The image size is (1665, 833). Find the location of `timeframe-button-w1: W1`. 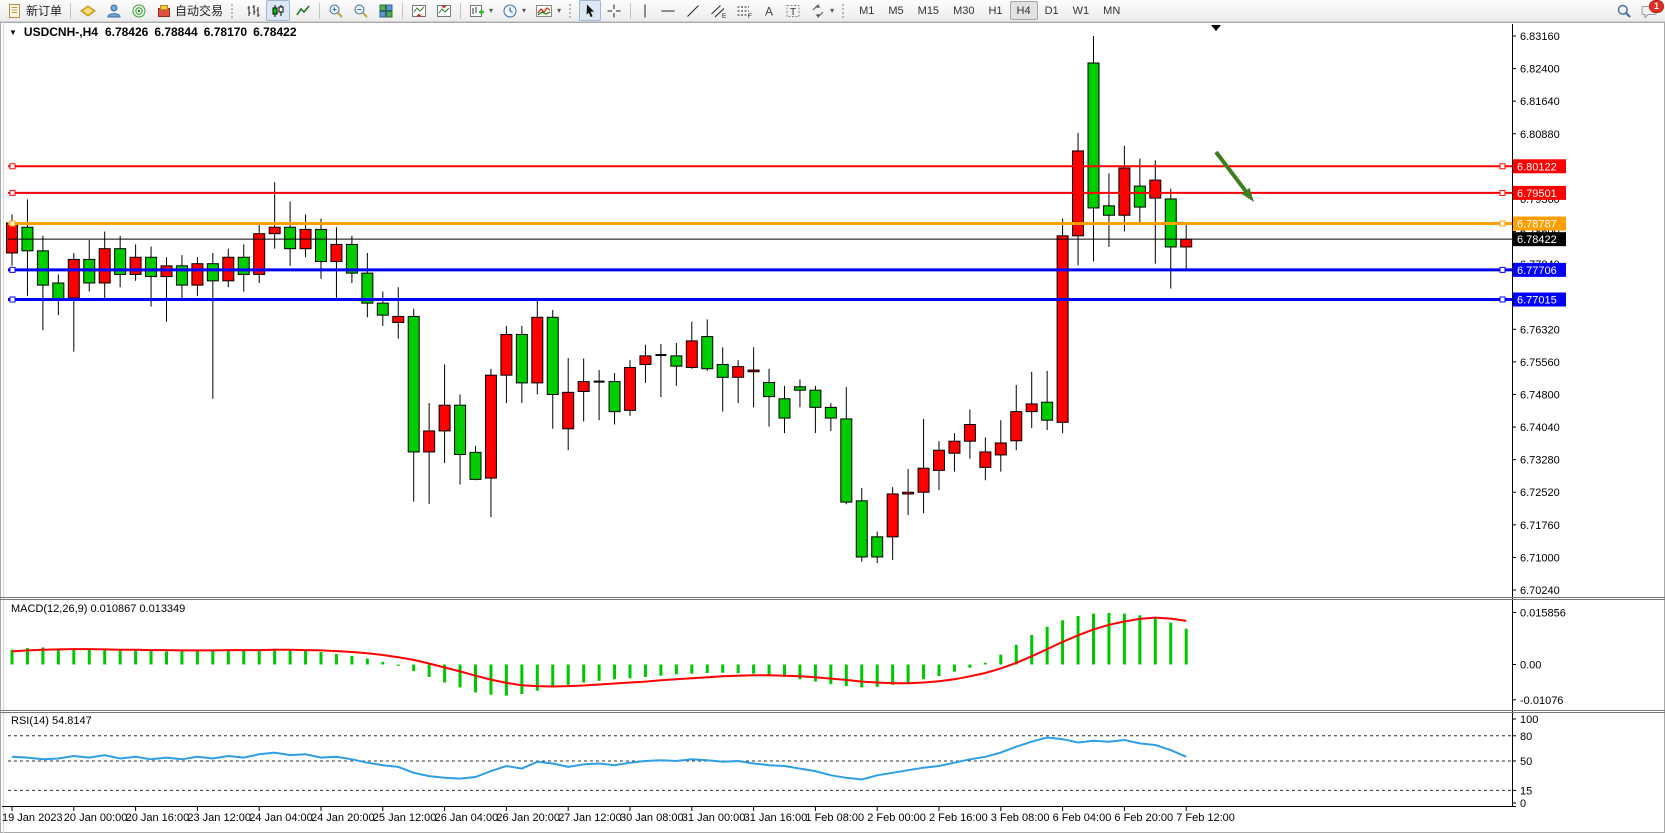

timeframe-button-w1: W1 is located at coordinates (1081, 10).